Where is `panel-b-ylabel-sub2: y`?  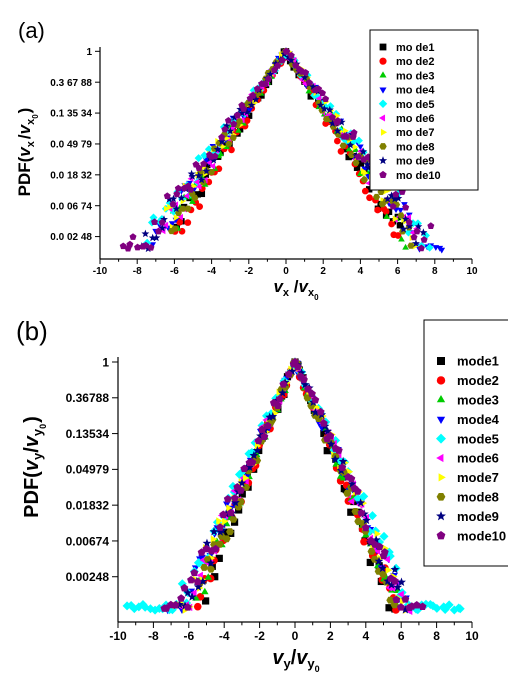 panel-b-ylabel-sub2: y is located at coordinates (37, 432).